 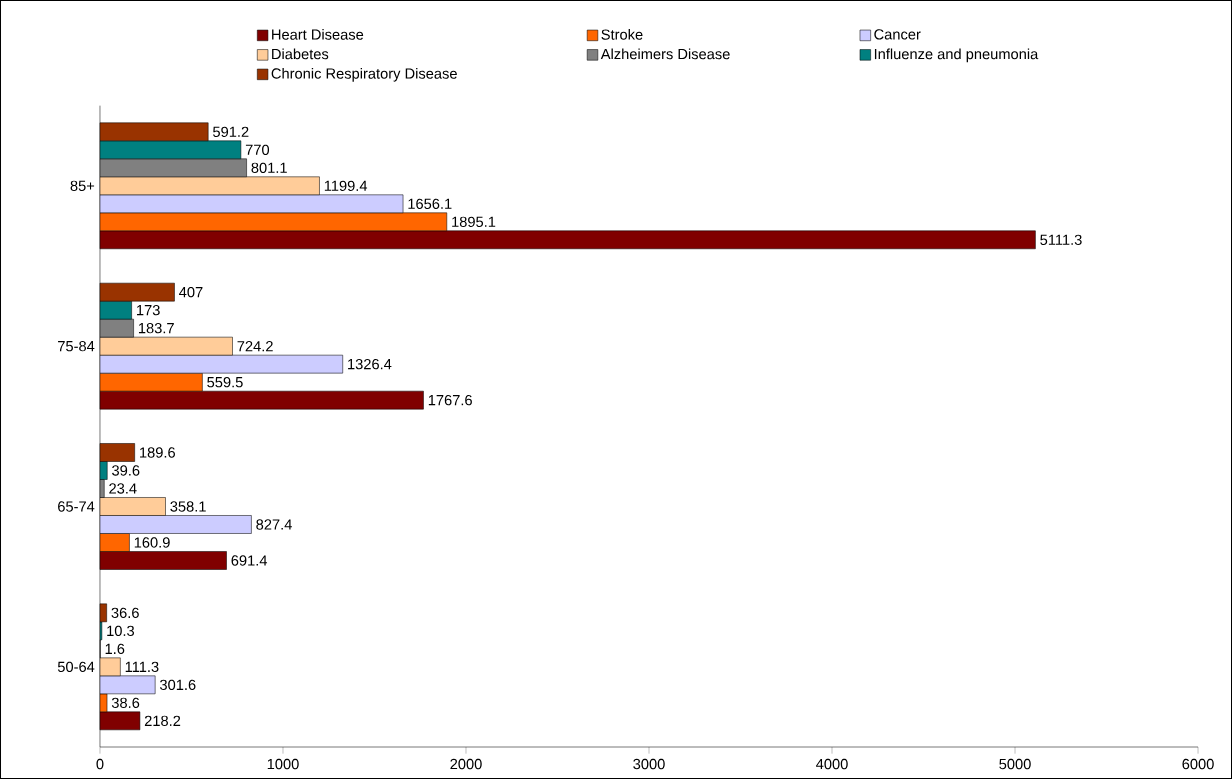 What do you see at coordinates (152, 542) in the screenshot?
I see `data-label: 160.9` at bounding box center [152, 542].